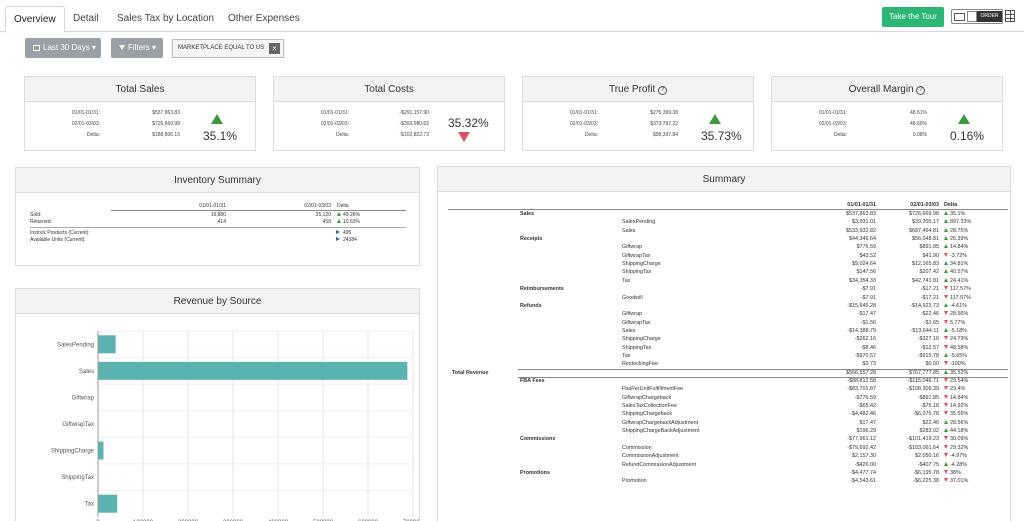  Describe the element at coordinates (926, 414) in the screenshot. I see `summary-value: -$6,075.78` at that location.